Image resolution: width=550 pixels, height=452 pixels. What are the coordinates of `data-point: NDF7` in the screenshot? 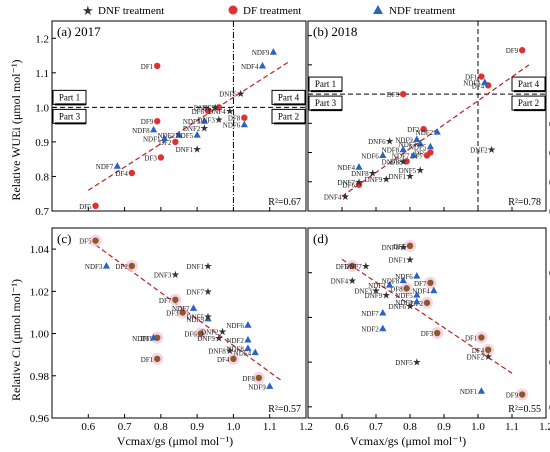 It's located at (185, 308).